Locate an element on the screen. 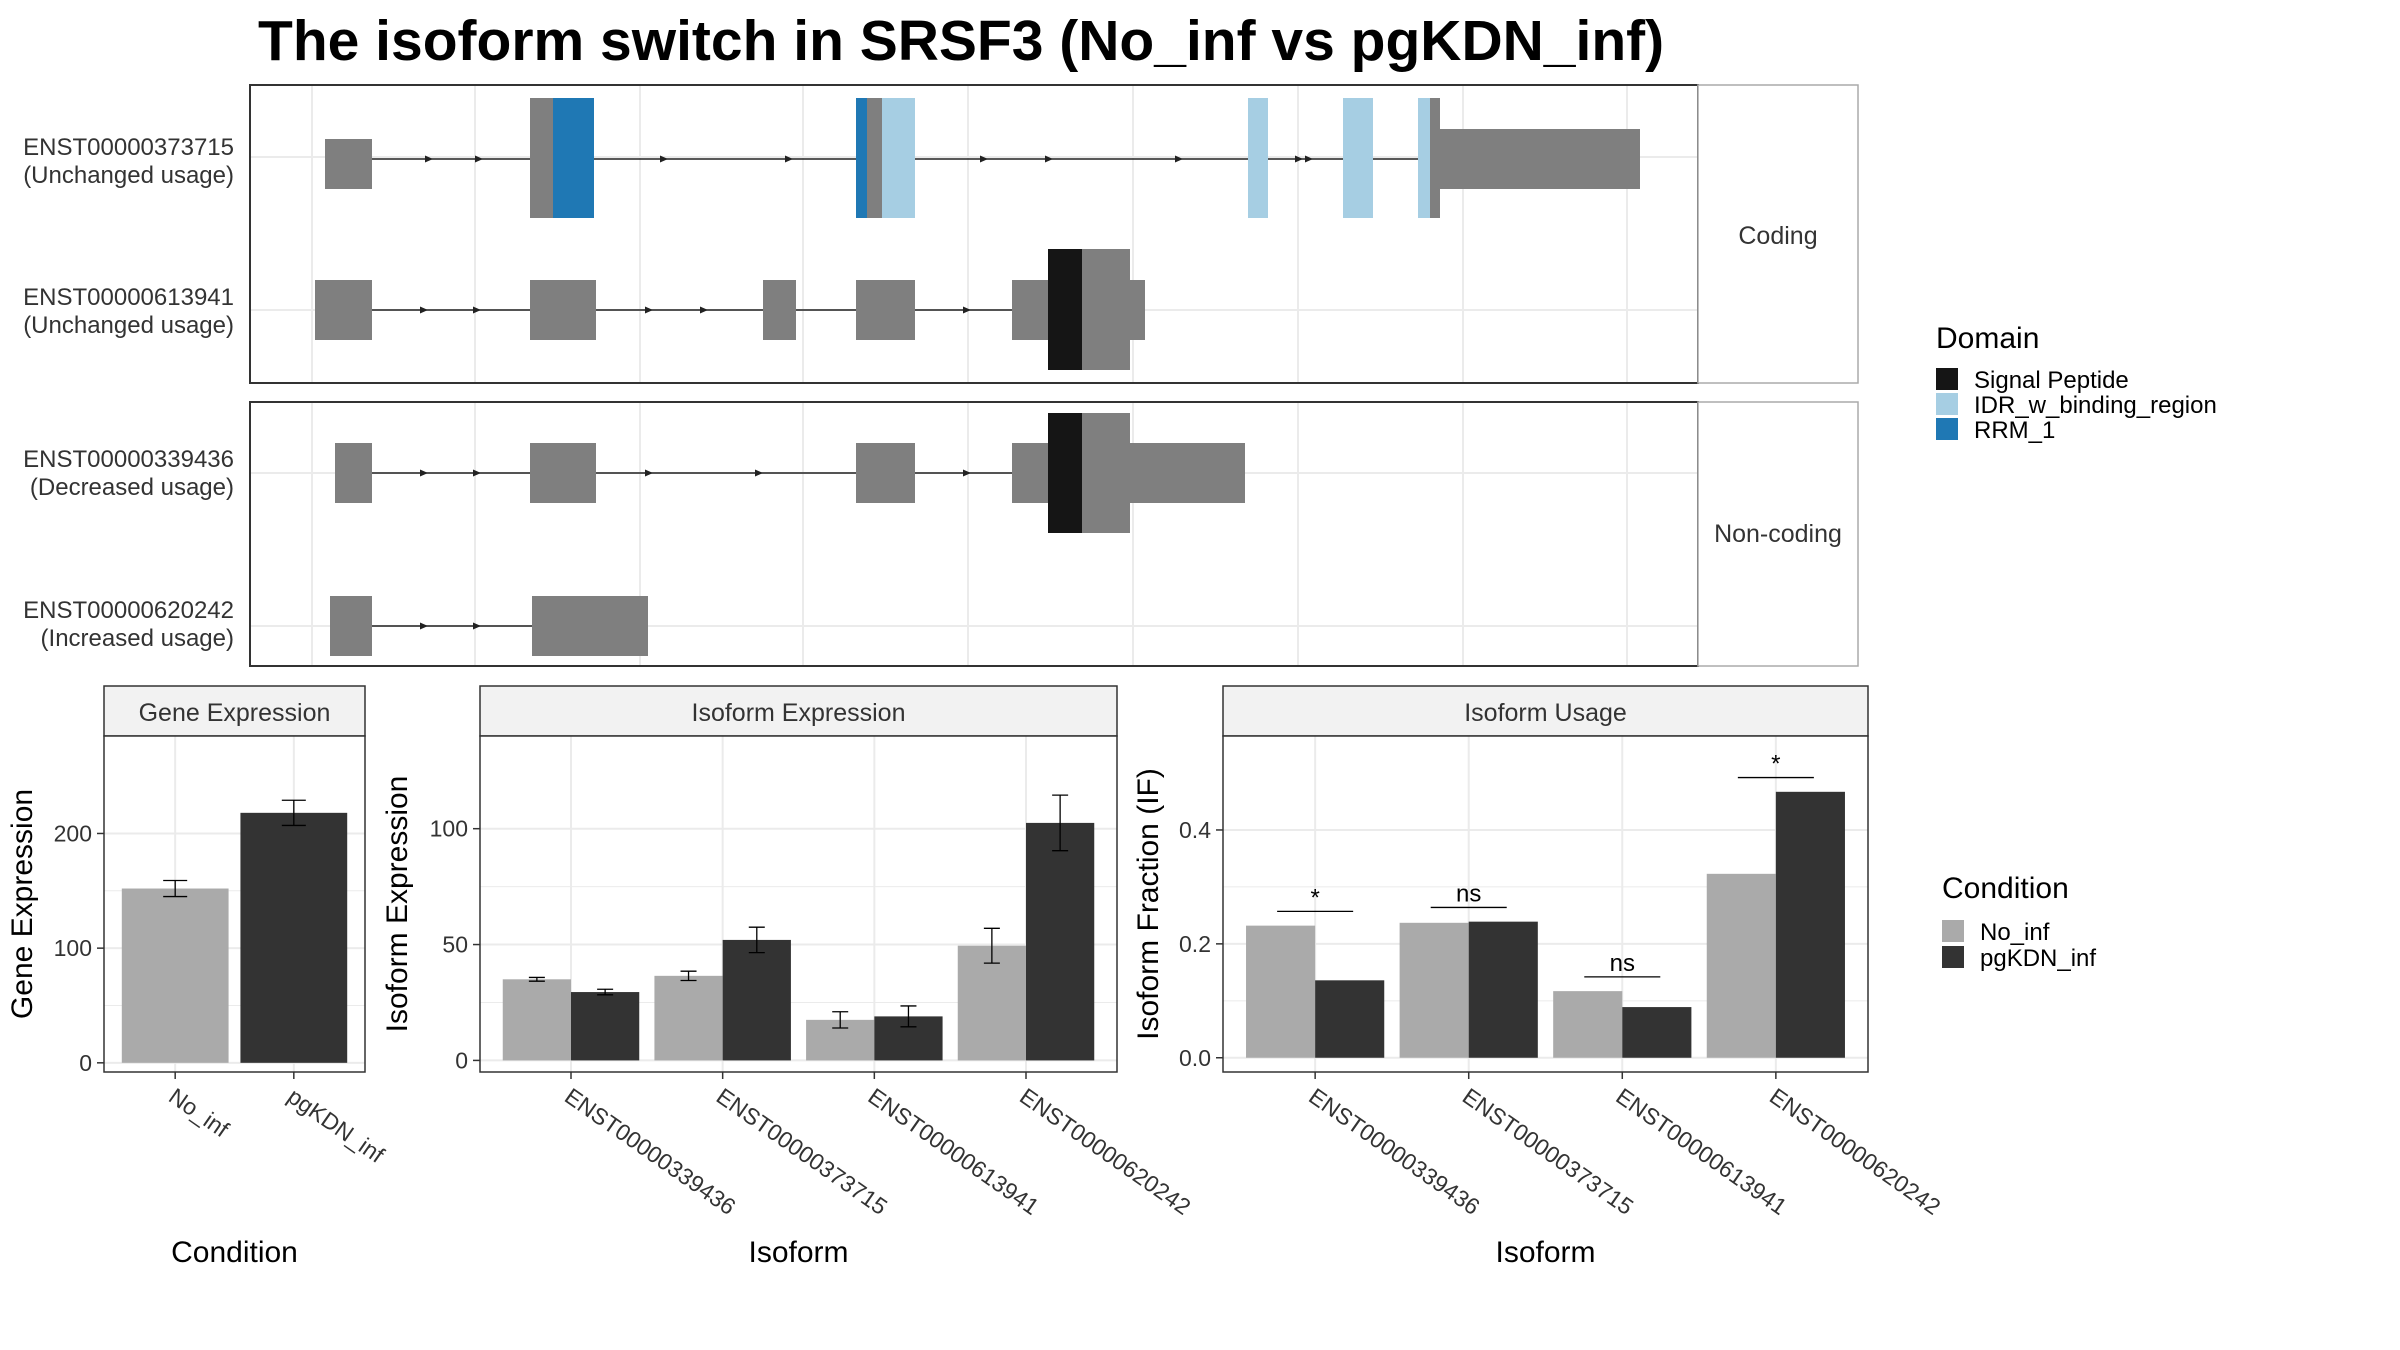 The height and width of the screenshot is (1350, 2400). transcript-label-id: ENST00000620242 is located at coordinates (128, 610).